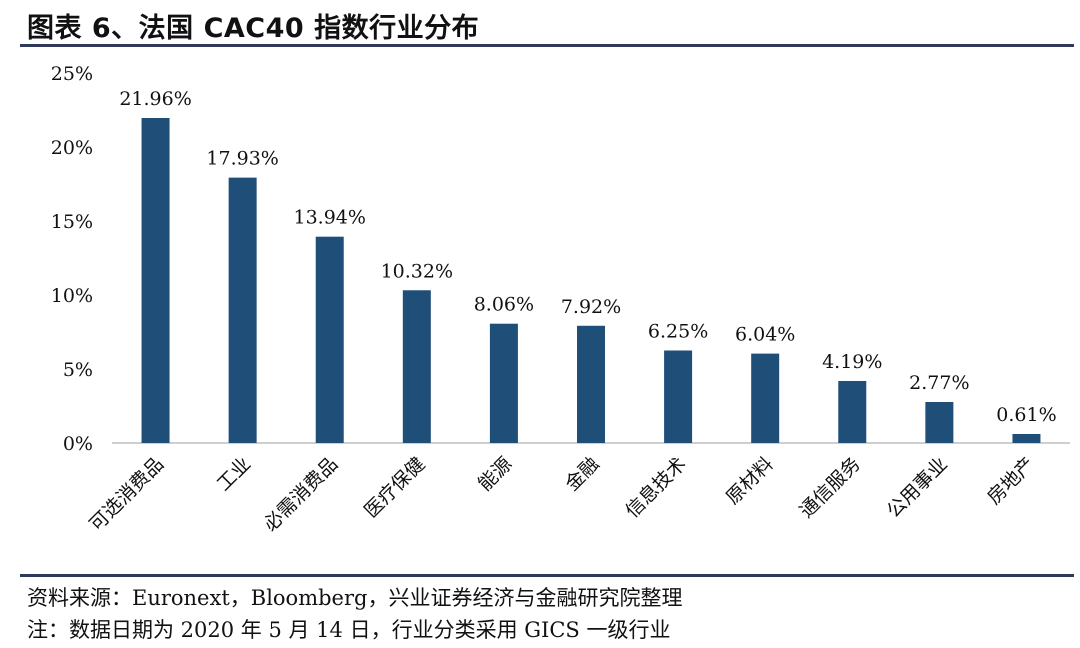 This screenshot has width=1080, height=648. I want to click on chart-title: 图表 6、法国 CAC40 指数行业分布, so click(253, 28).